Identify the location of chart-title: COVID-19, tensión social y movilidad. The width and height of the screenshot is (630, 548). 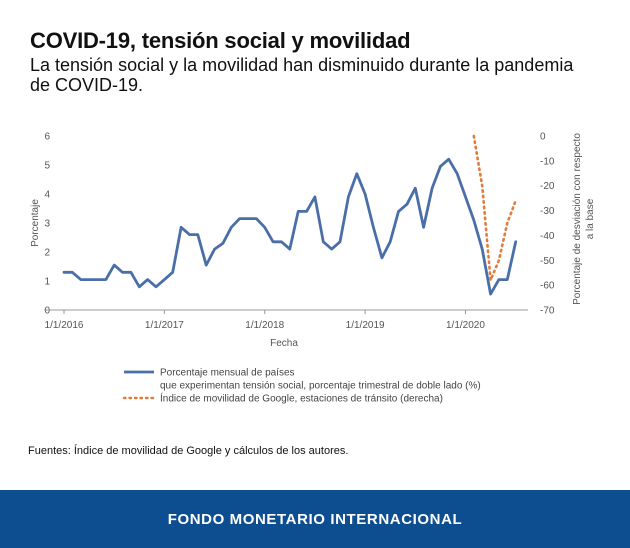
(220, 40).